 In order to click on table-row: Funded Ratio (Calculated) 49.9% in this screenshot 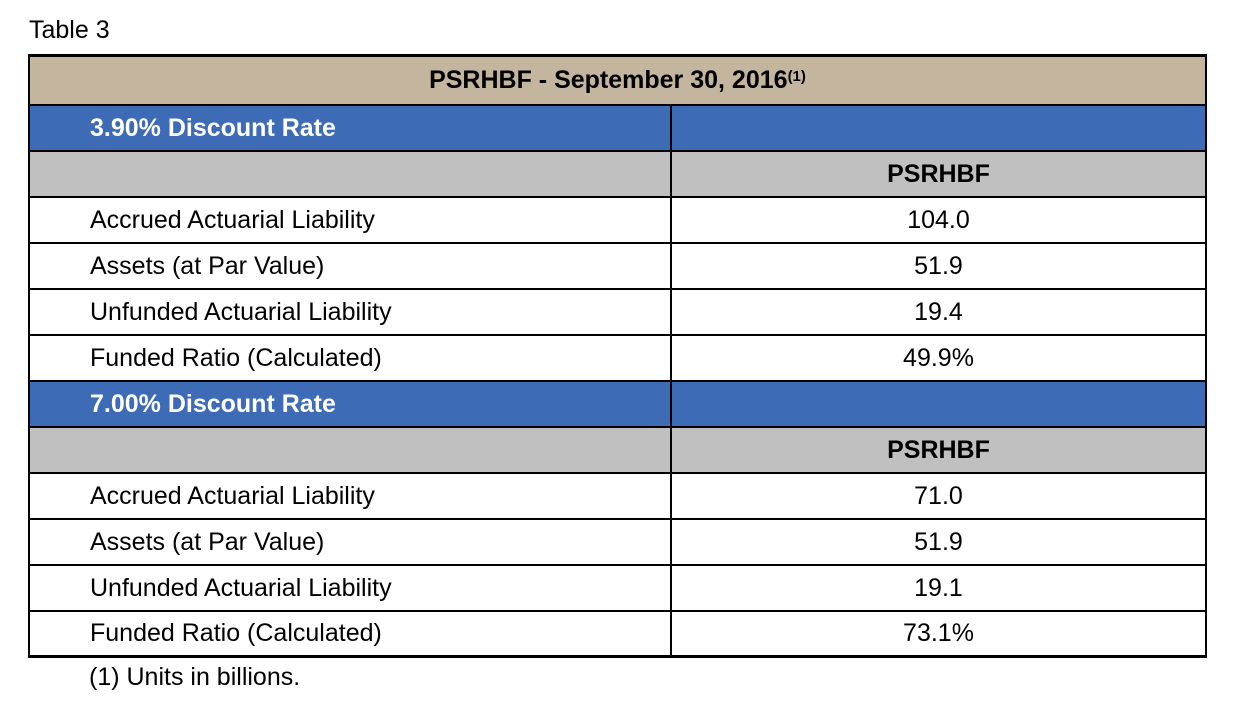, I will do `click(617, 359)`.